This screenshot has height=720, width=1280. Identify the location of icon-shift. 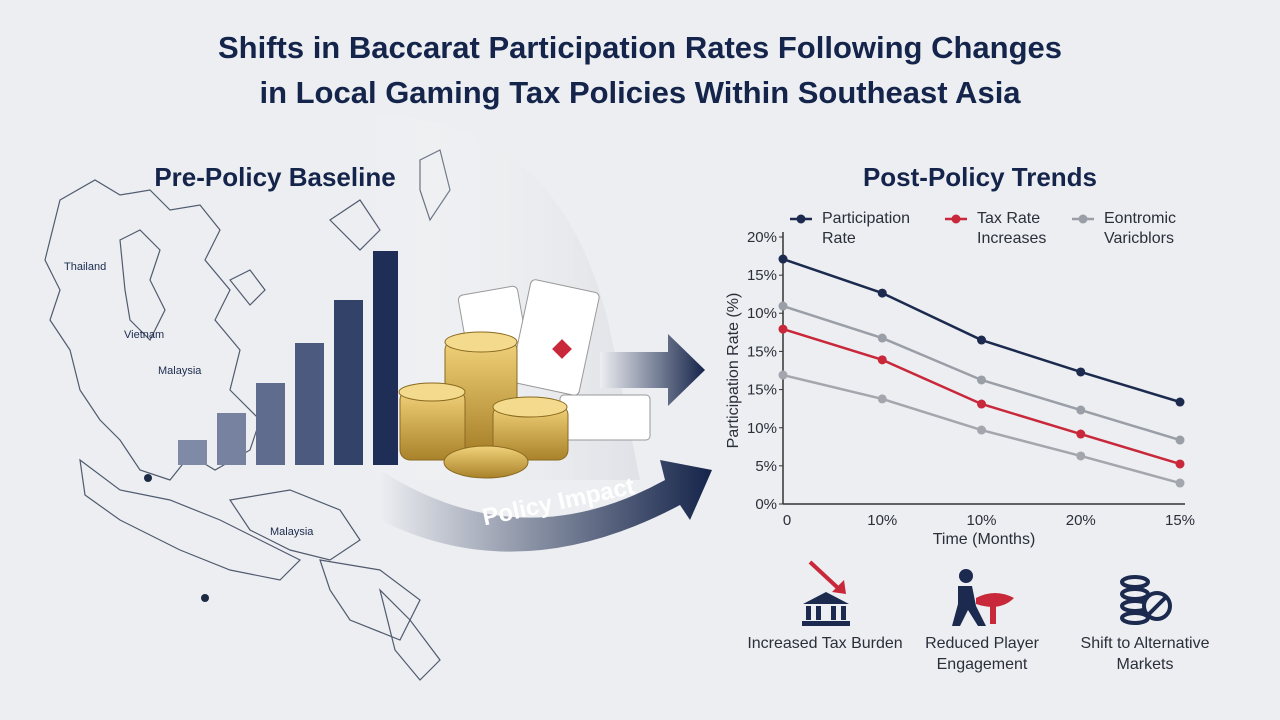
(1146, 600).